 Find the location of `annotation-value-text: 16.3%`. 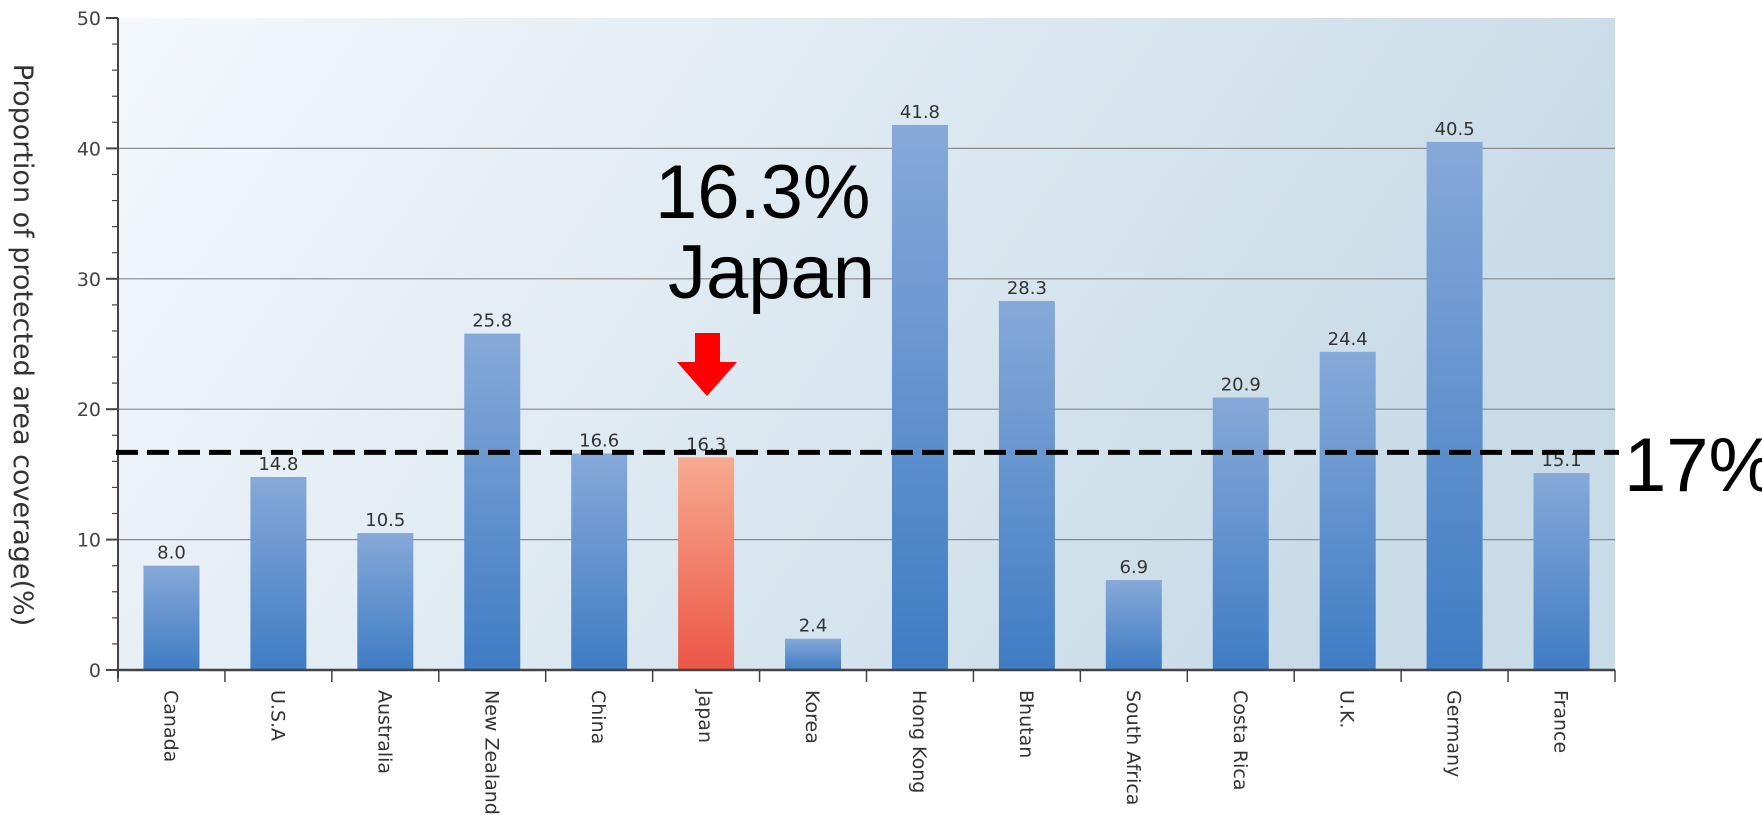

annotation-value-text: 16.3% is located at coordinates (763, 192).